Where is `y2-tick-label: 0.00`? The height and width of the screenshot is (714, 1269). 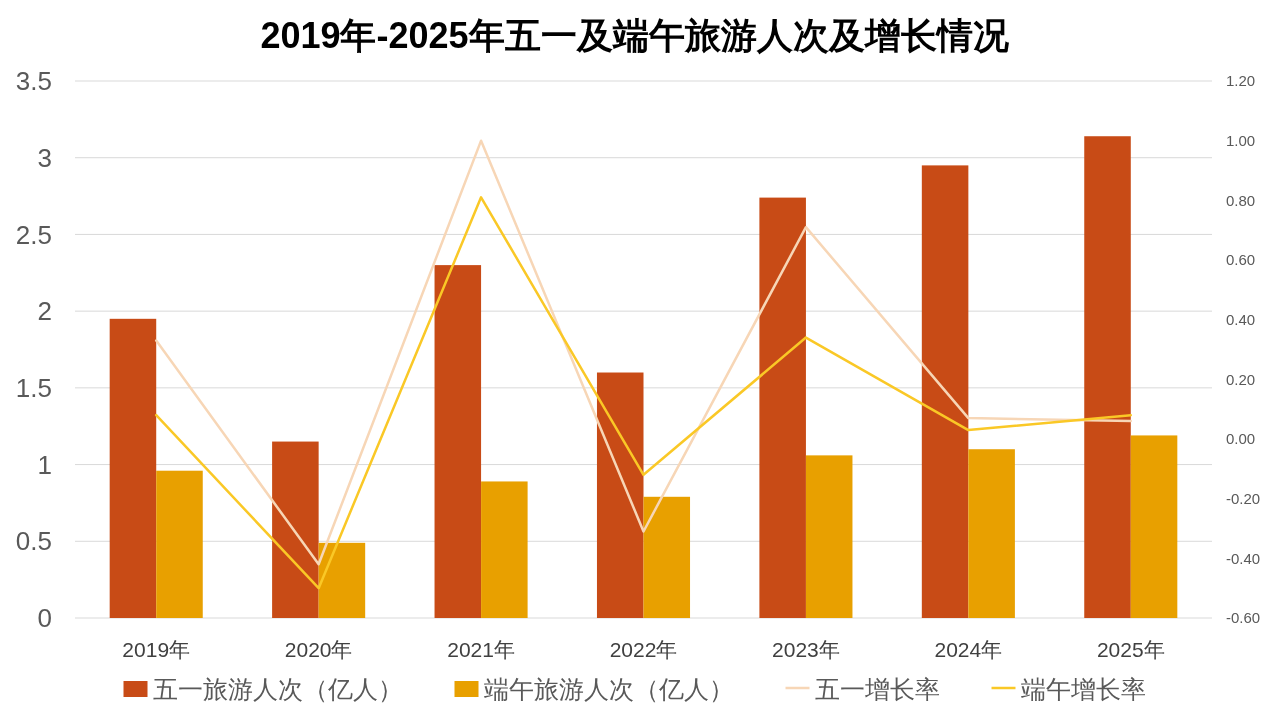 y2-tick-label: 0.00 is located at coordinates (1241, 439).